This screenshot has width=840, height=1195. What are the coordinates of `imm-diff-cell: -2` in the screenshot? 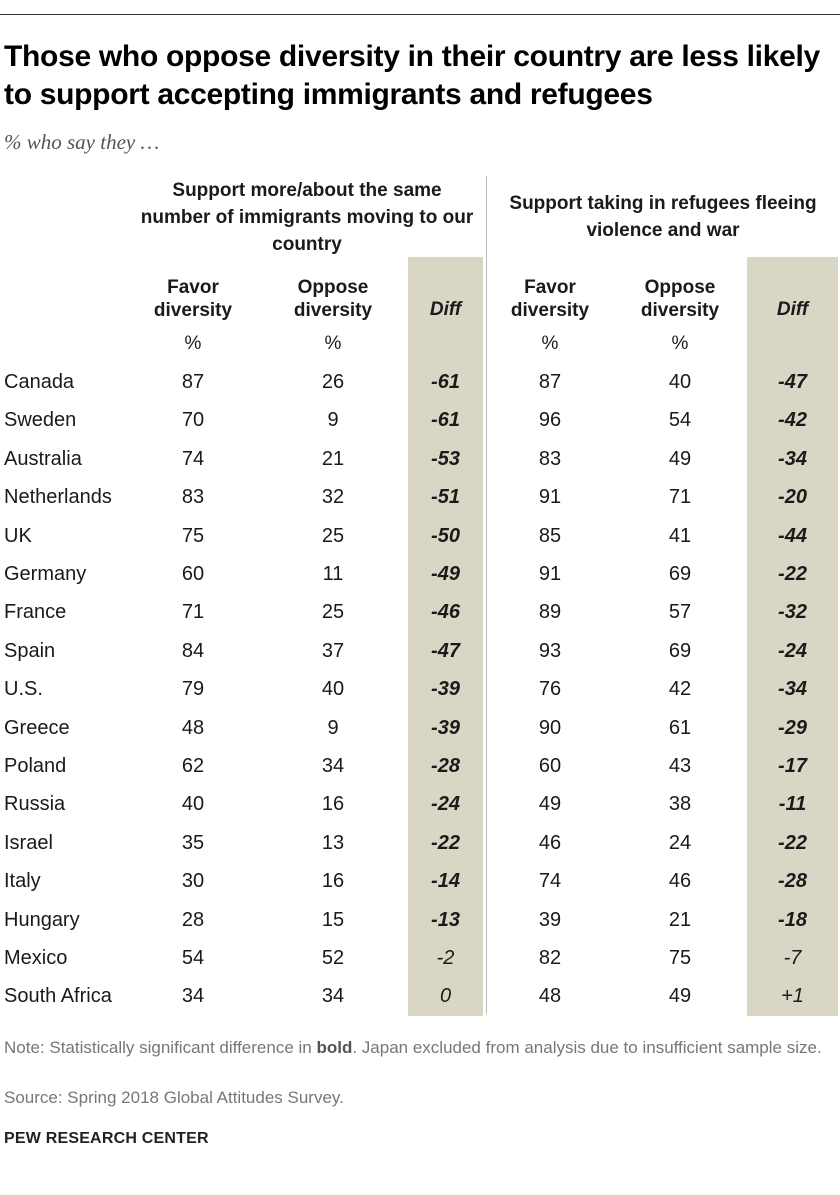 It's located at (445, 958).